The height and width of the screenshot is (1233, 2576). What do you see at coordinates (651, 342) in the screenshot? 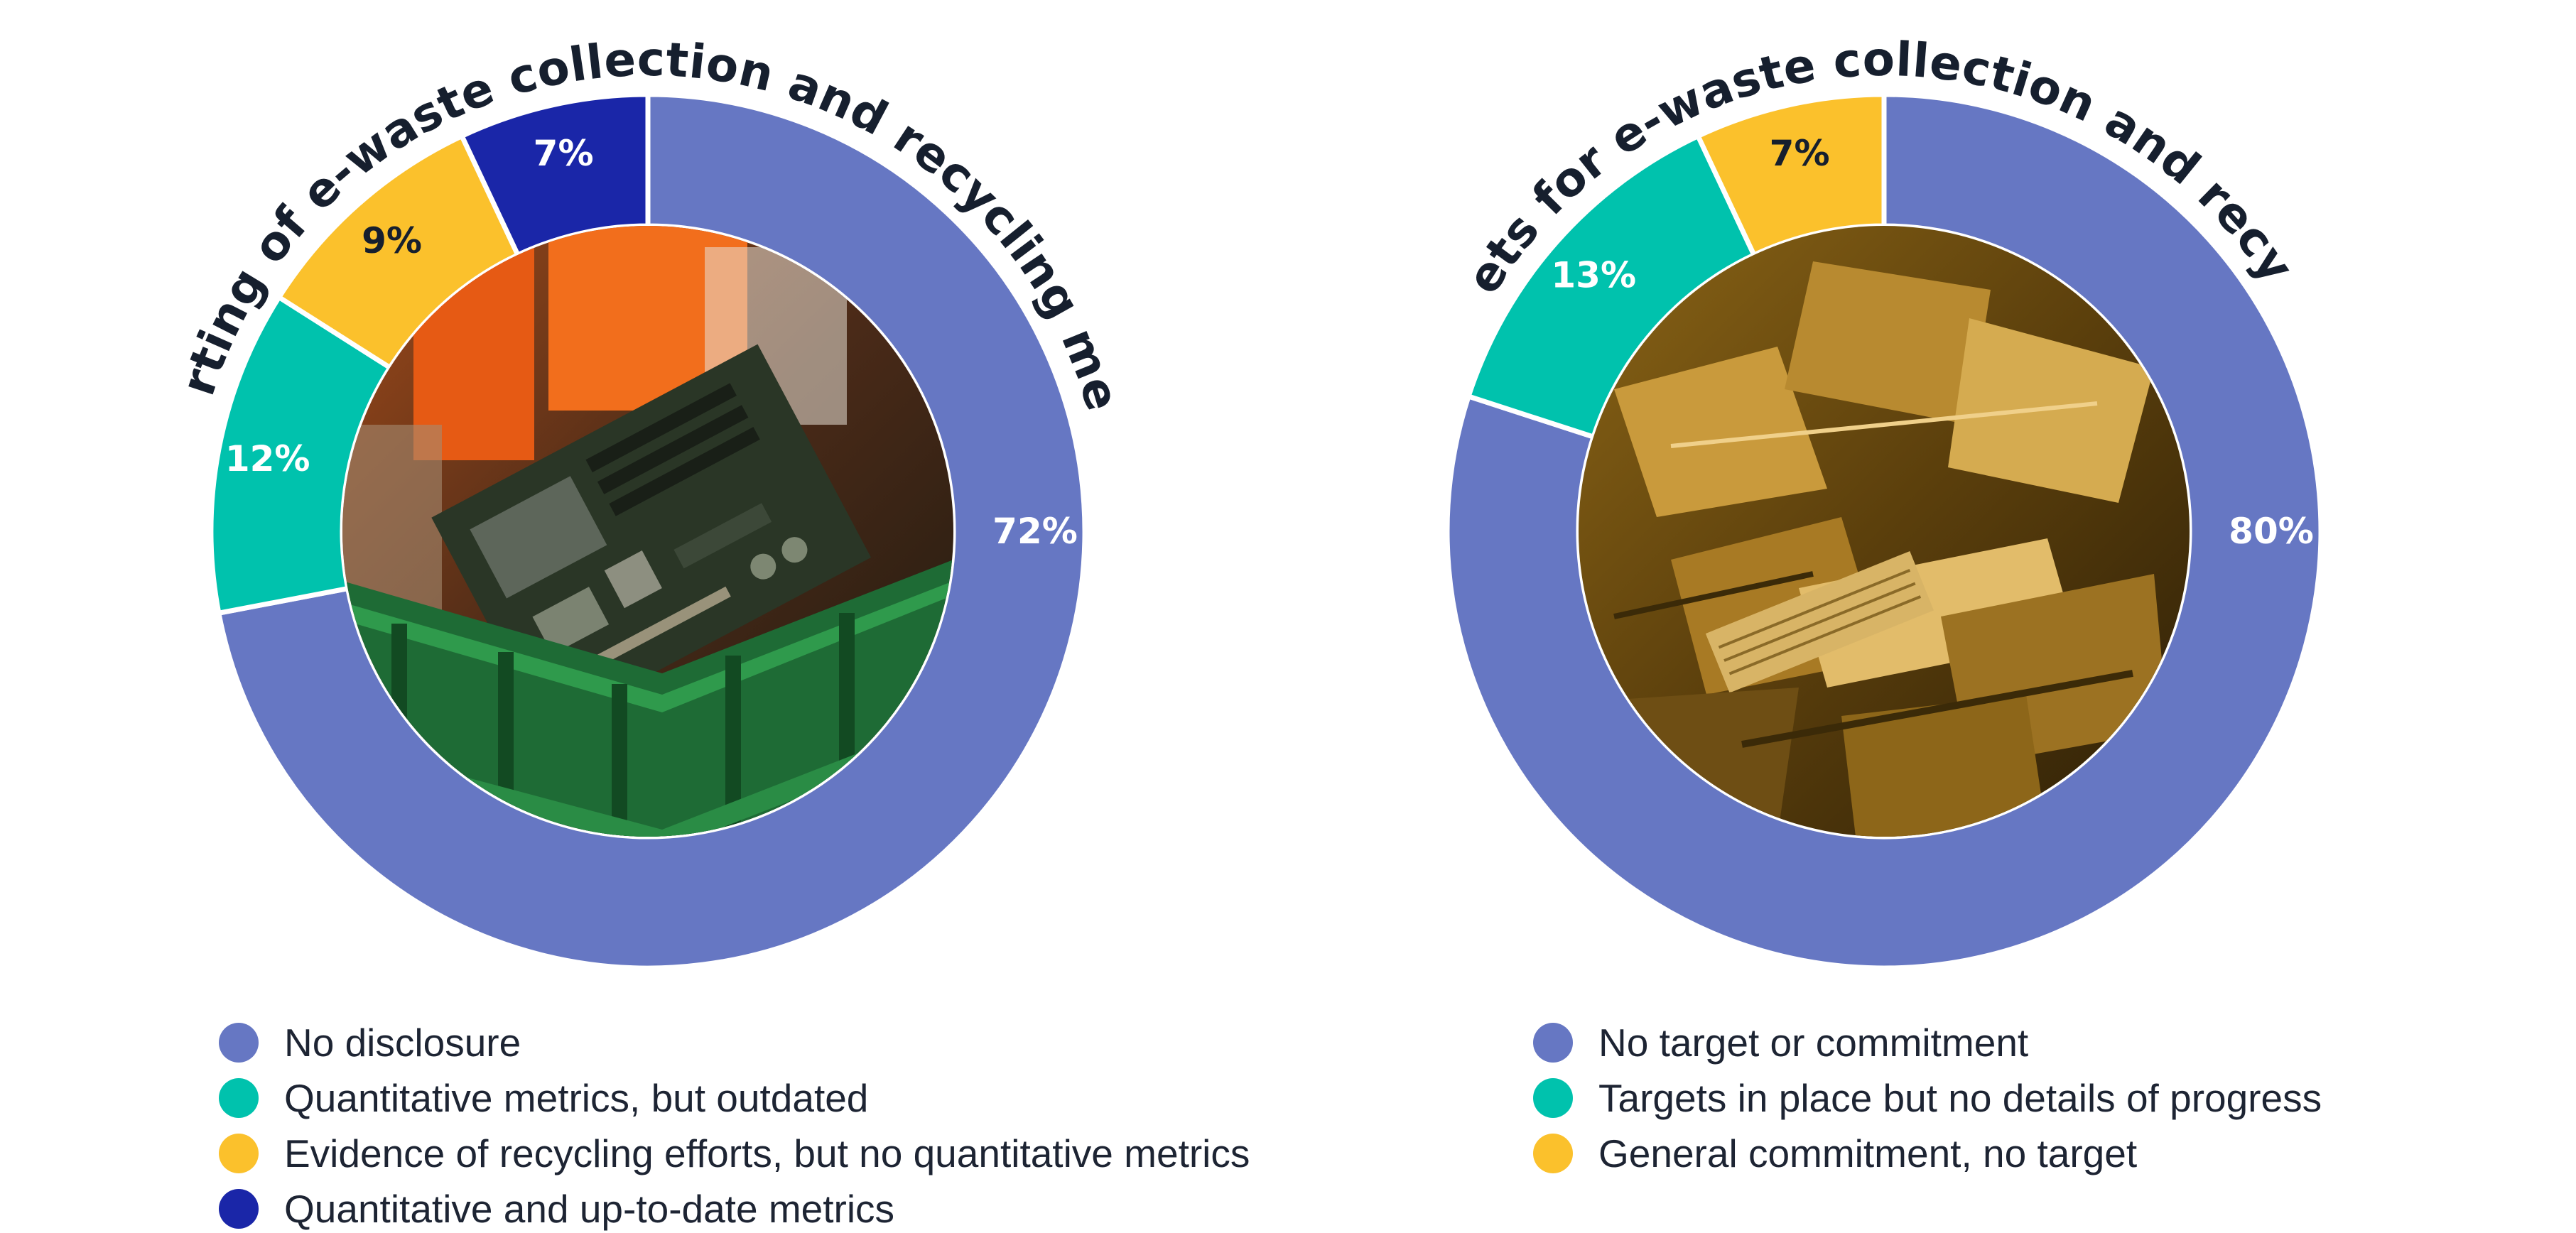
I see `slice-labels: 72% 12% 9% 7%` at bounding box center [651, 342].